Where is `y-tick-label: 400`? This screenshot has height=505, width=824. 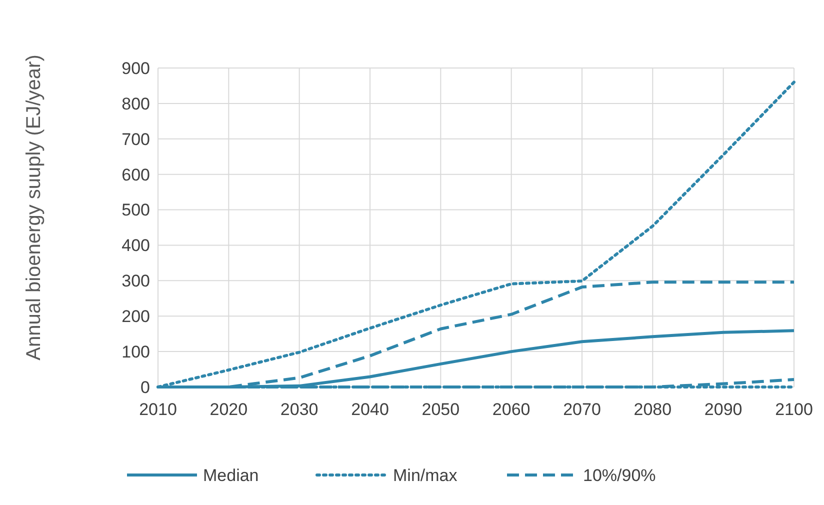 y-tick-label: 400 is located at coordinates (136, 246).